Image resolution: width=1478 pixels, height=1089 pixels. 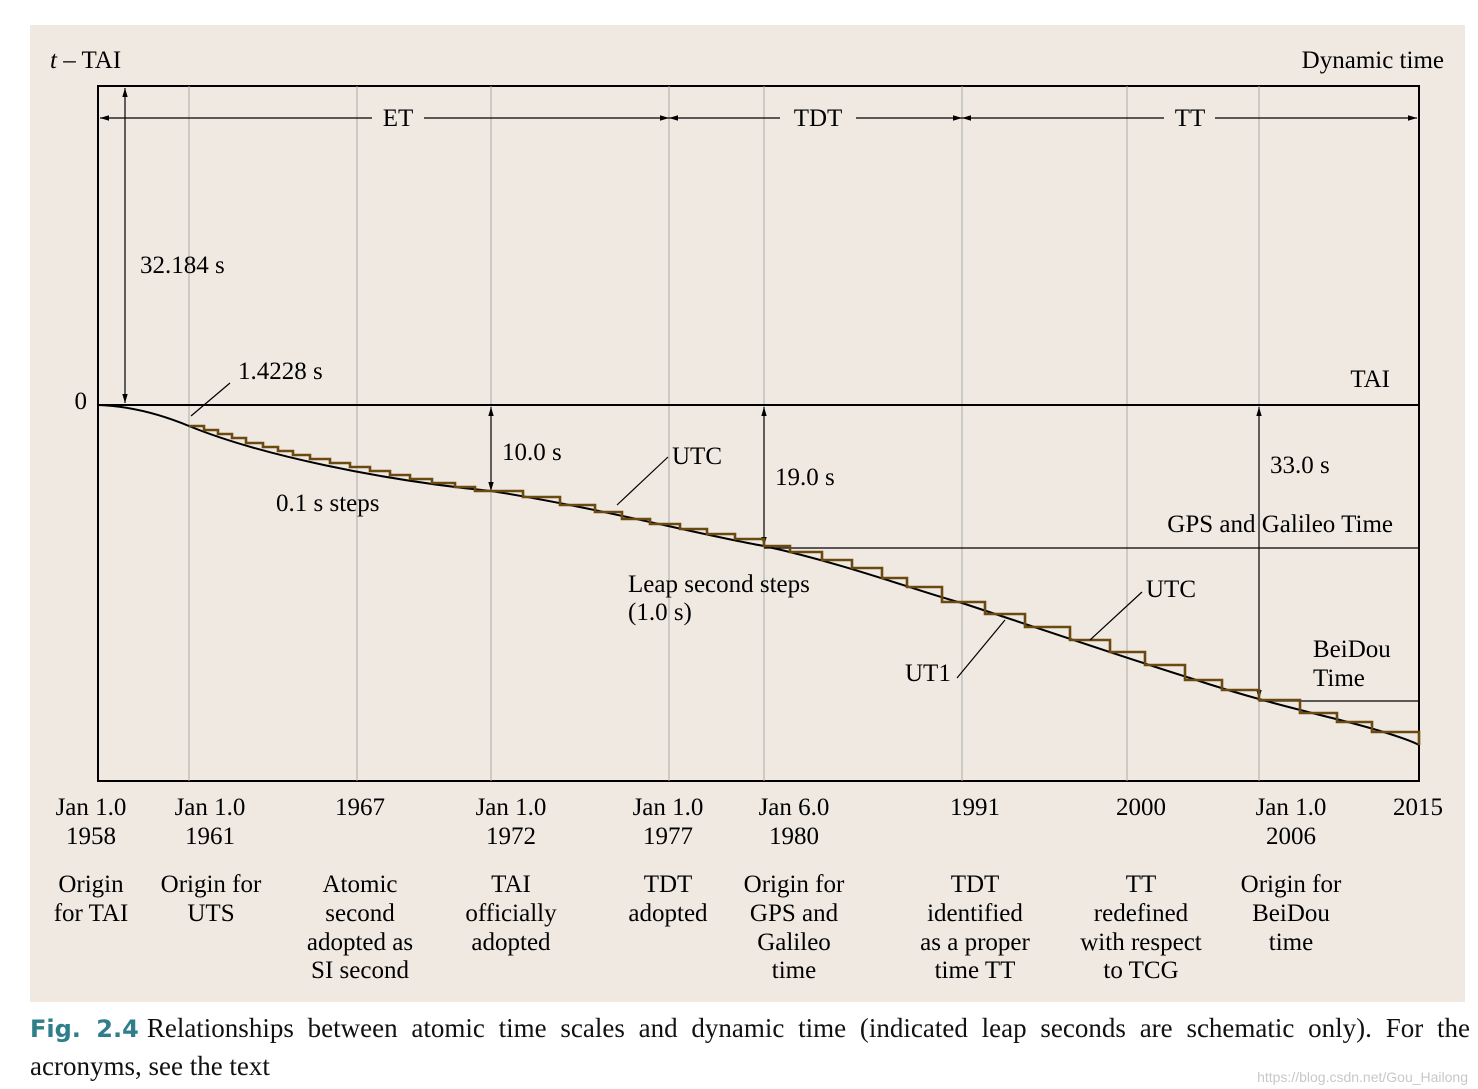 I want to click on leader-ut1, so click(x=981, y=649).